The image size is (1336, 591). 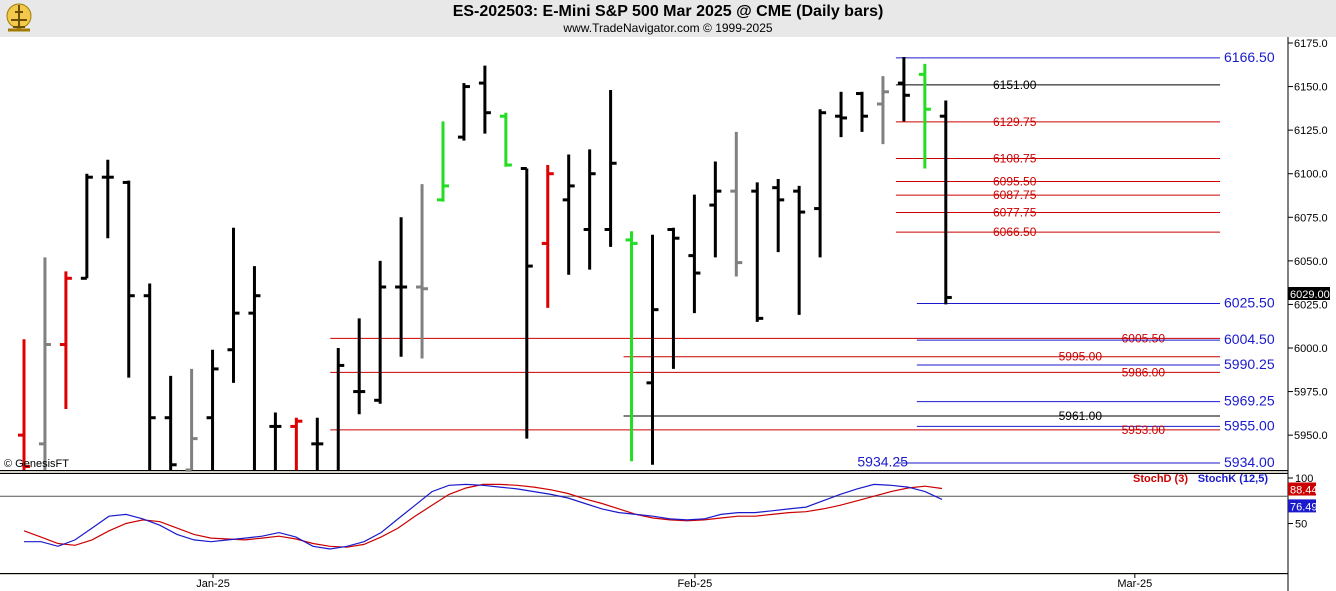 What do you see at coordinates (1015, 182) in the screenshot?
I see `level-label: 6095.50` at bounding box center [1015, 182].